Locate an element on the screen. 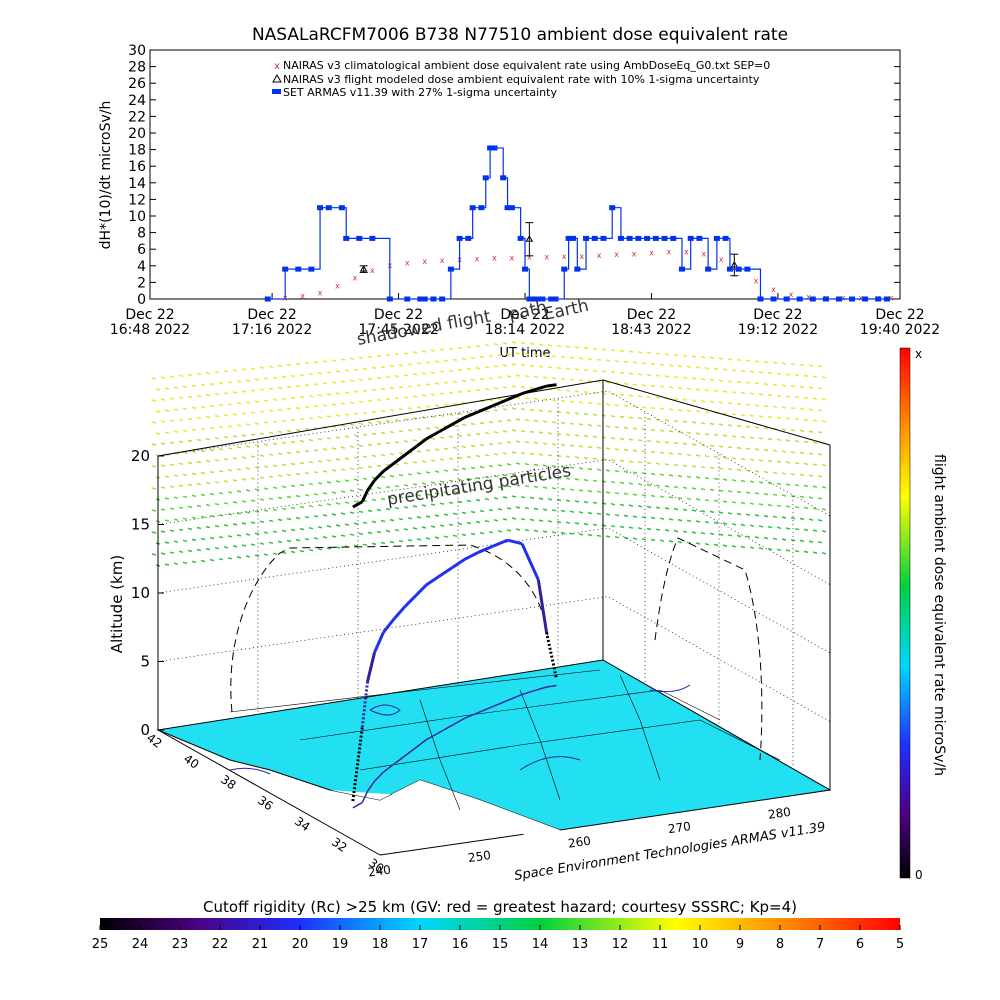 This screenshot has height=1000, width=1000. lon-tick-label: 280 is located at coordinates (779, 813).